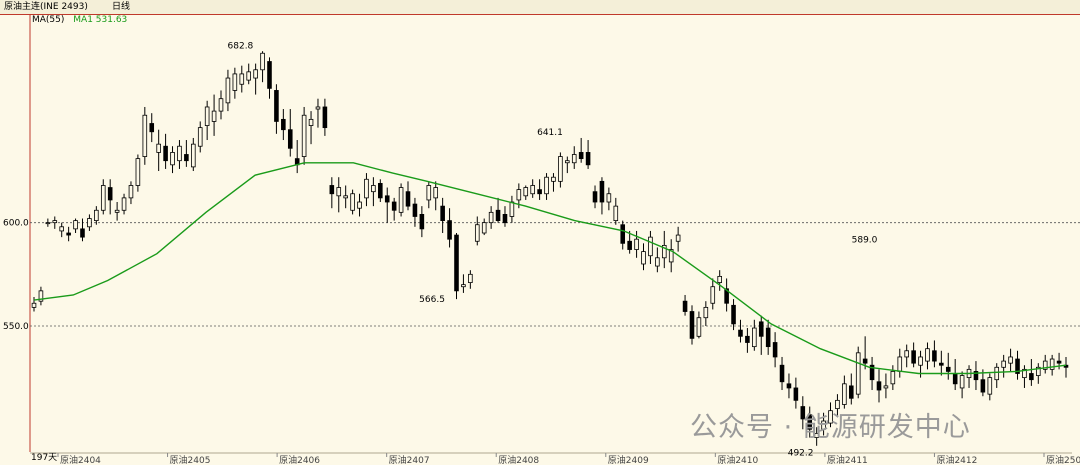 The image size is (1080, 465). Describe the element at coordinates (48, 20) in the screenshot. I see `ma-label: MA(55)` at that location.